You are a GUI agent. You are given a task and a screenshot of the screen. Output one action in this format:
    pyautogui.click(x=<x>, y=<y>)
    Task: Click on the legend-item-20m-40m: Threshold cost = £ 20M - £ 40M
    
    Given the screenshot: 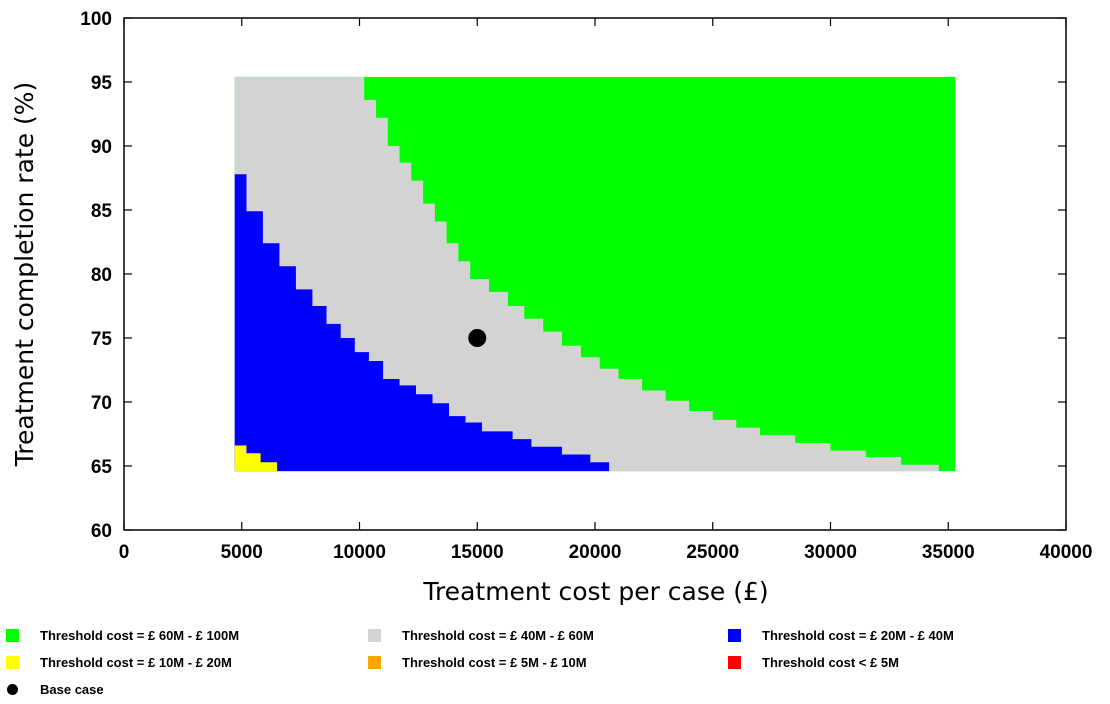 What is the action you would take?
    pyautogui.click(x=841, y=635)
    